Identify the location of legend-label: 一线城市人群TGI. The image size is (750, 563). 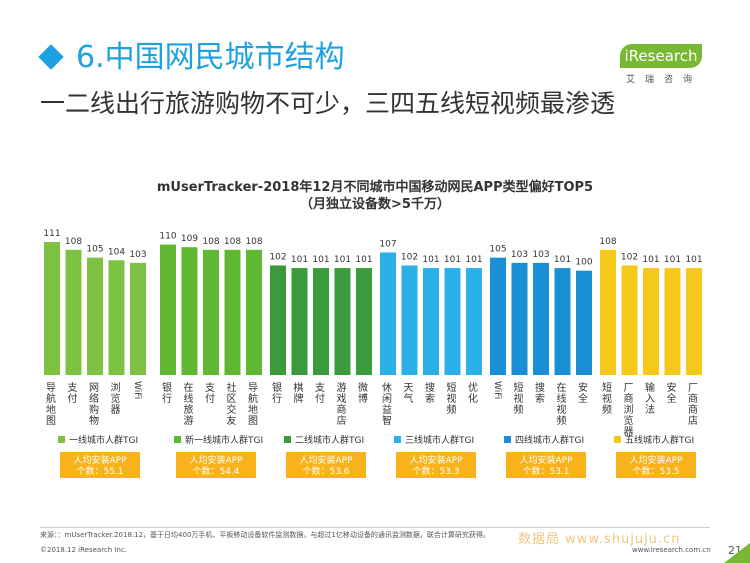
(103, 440).